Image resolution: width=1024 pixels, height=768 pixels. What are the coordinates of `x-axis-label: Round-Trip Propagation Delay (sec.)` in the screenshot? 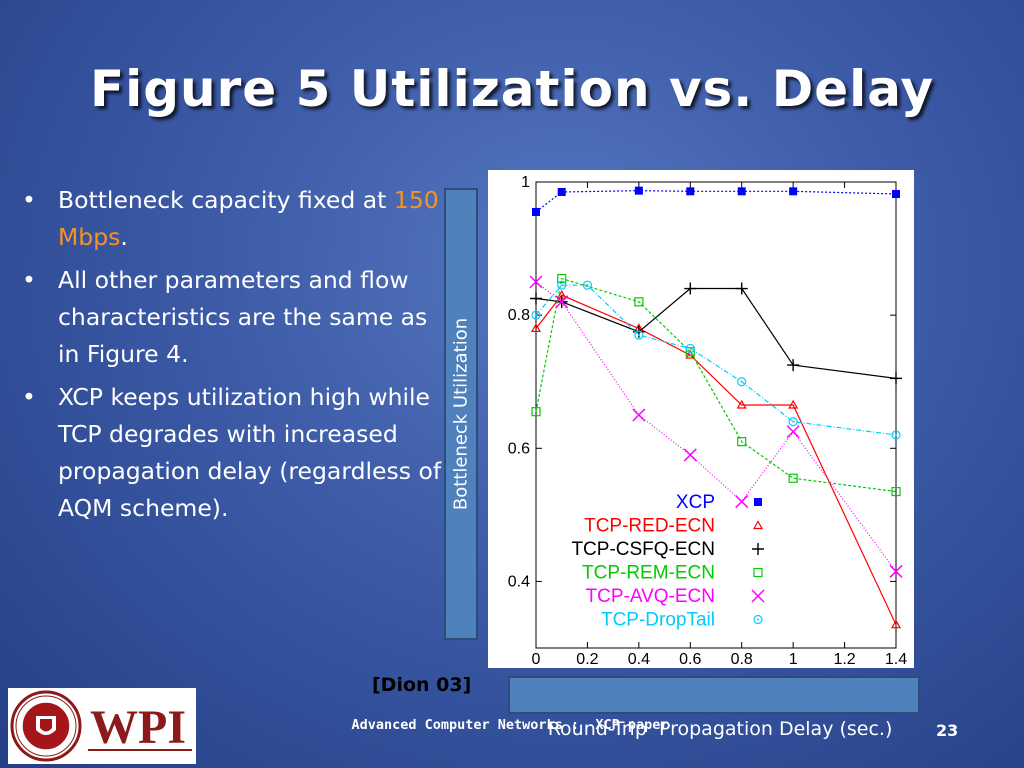 It's located at (720, 729).